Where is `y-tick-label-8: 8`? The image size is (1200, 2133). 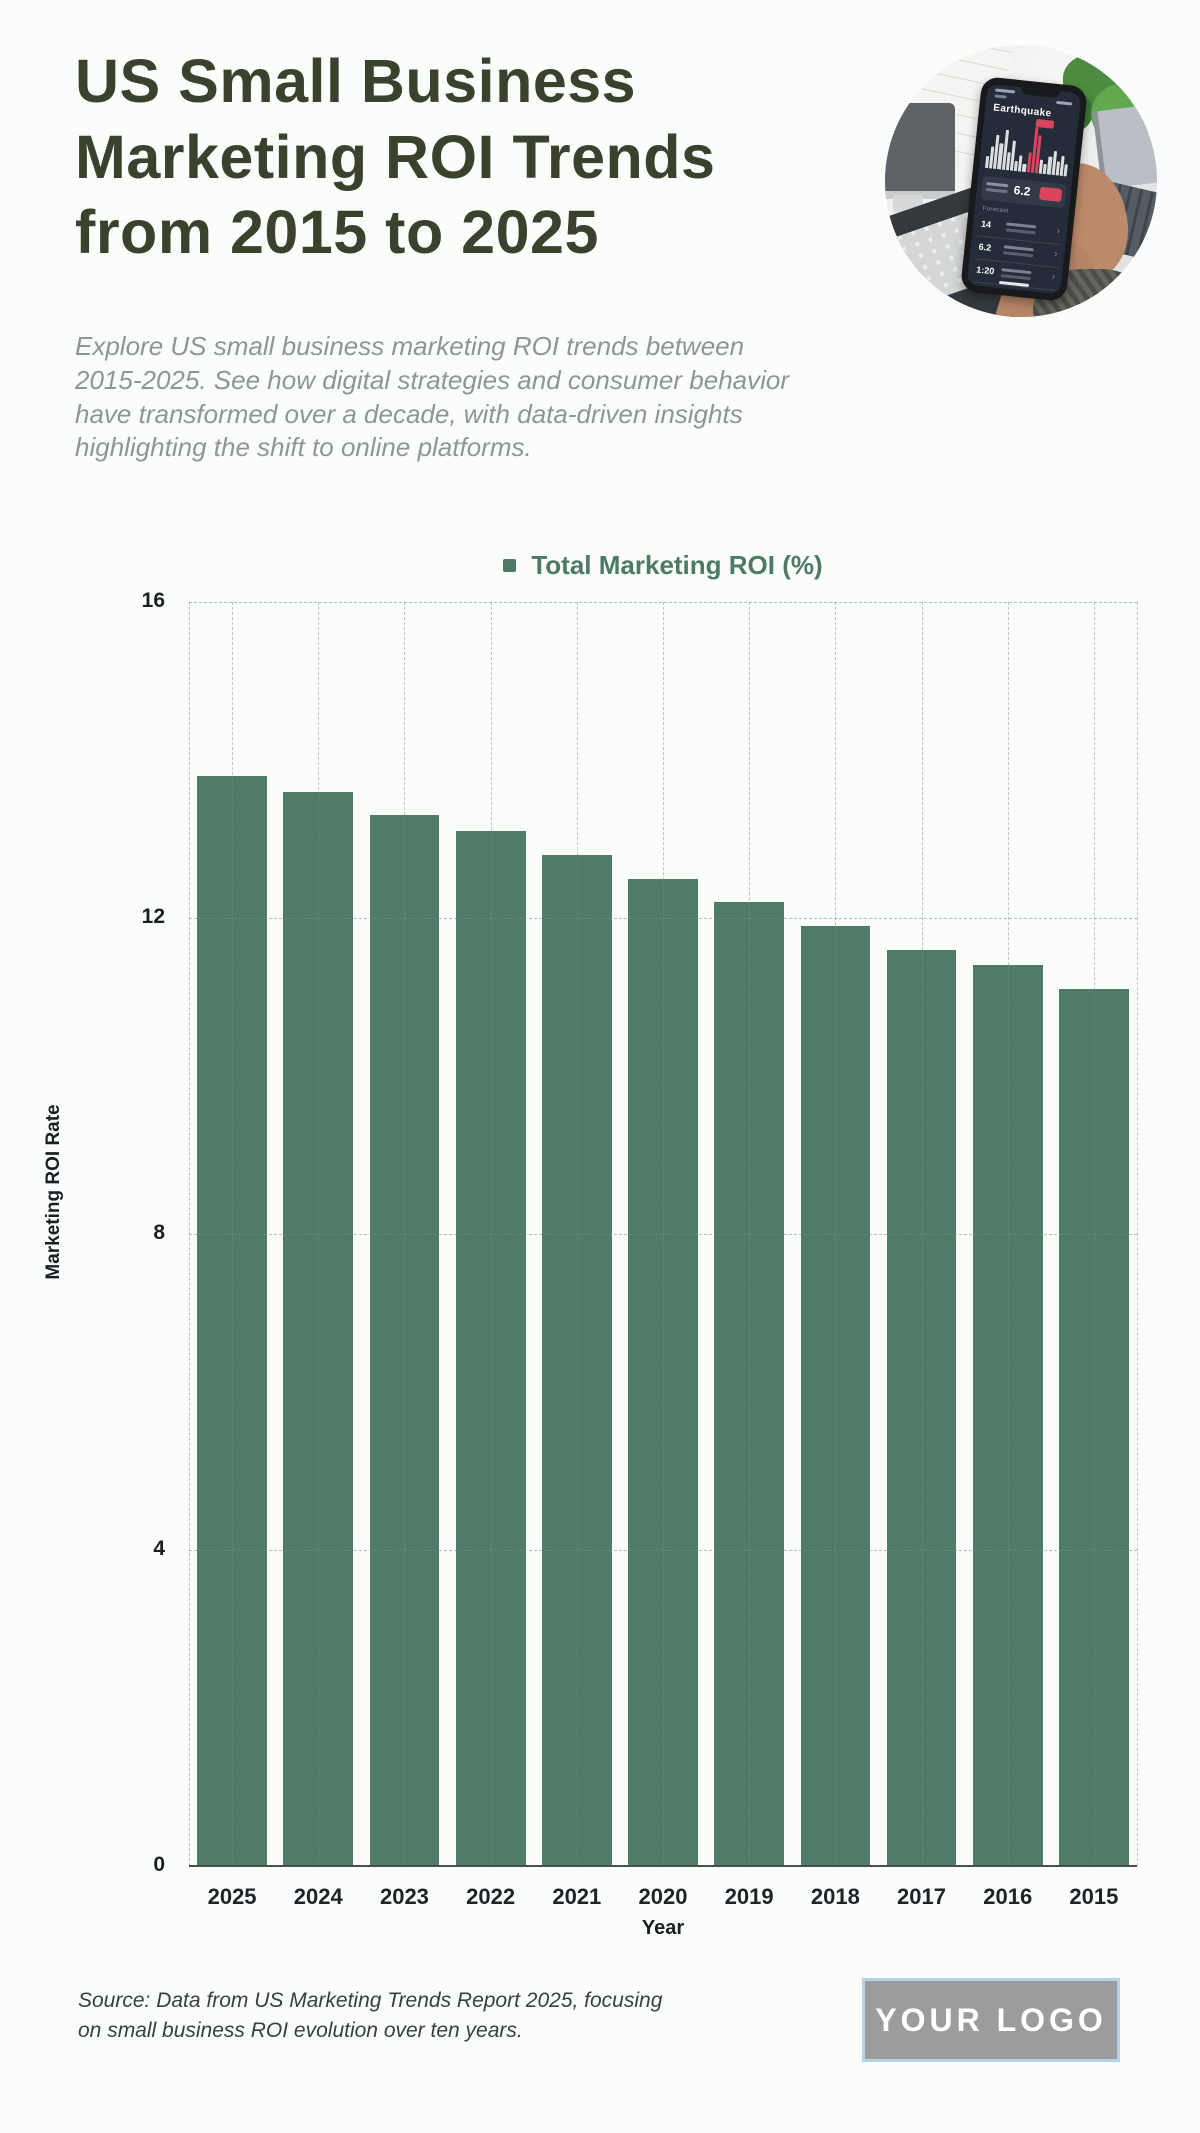 y-tick-label-8: 8 is located at coordinates (159, 1233).